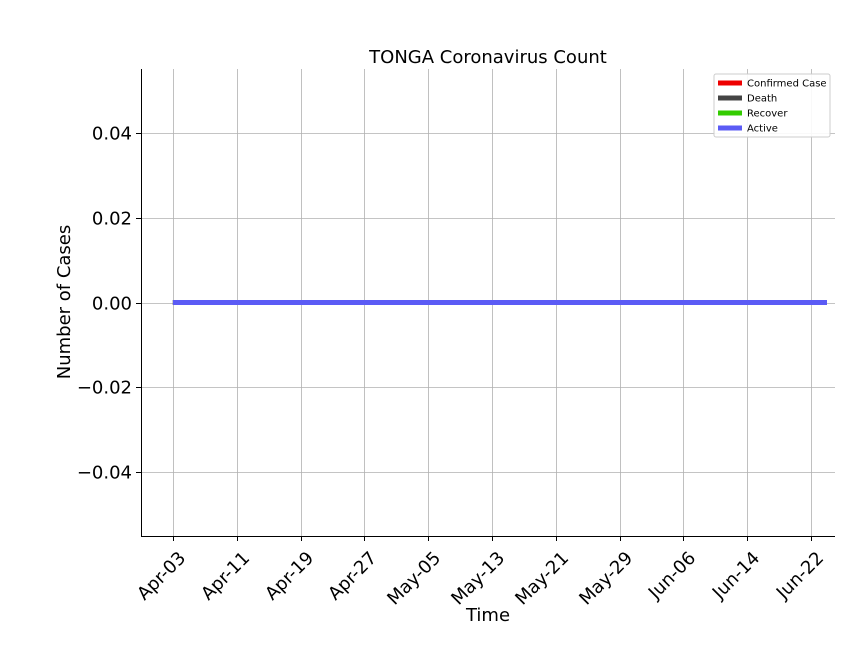  What do you see at coordinates (112, 134) in the screenshot?
I see `y-tick-label: 0.04` at bounding box center [112, 134].